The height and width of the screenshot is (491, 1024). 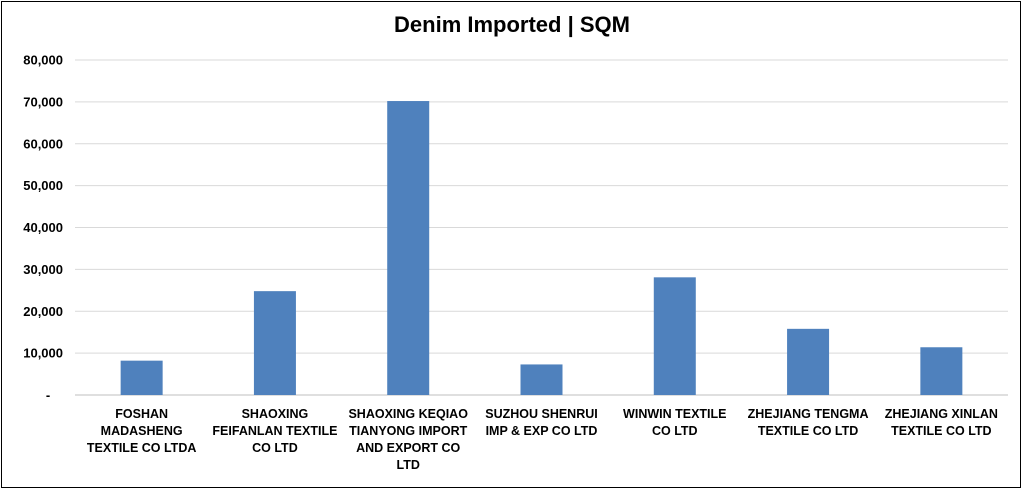 What do you see at coordinates (408, 414) in the screenshot?
I see `x-category-label-line: SHAOXING KEQIAO` at bounding box center [408, 414].